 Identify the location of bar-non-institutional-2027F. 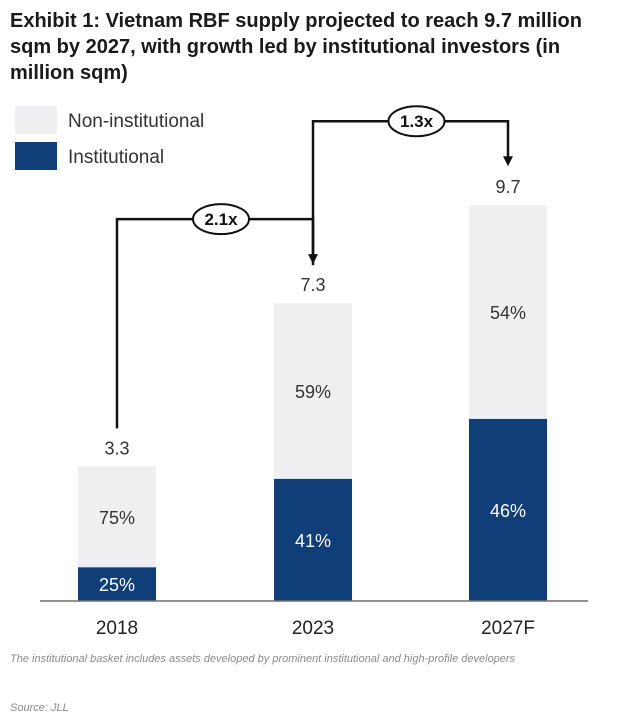
(508, 312).